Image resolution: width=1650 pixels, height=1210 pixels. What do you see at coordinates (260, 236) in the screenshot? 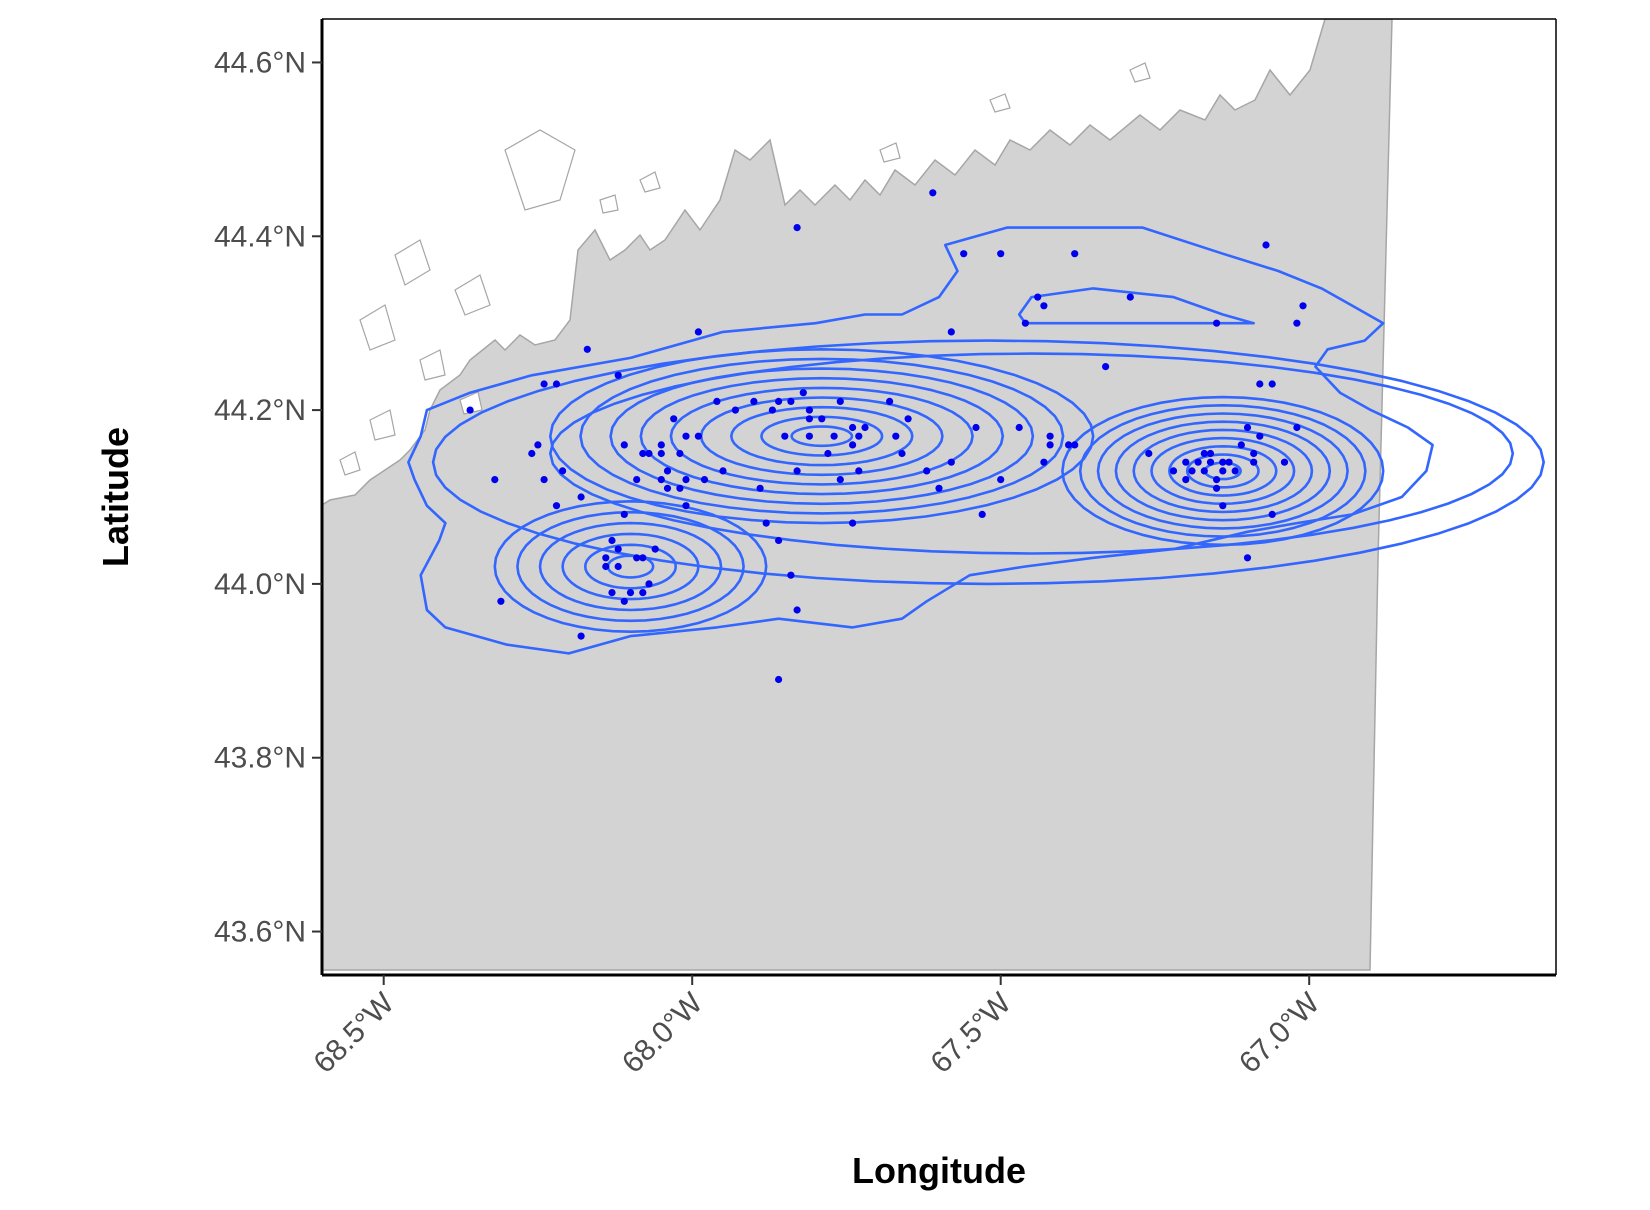
I see `y-tick-label: 44.4°N` at bounding box center [260, 236].